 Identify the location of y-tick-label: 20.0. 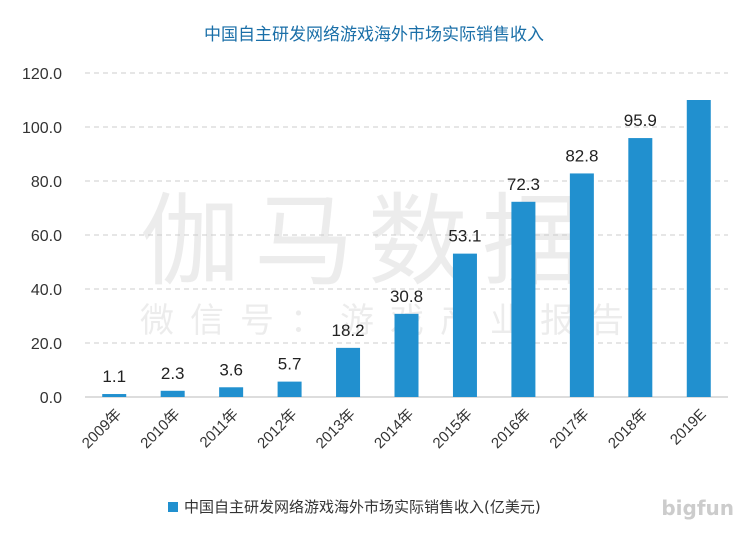
(46, 344).